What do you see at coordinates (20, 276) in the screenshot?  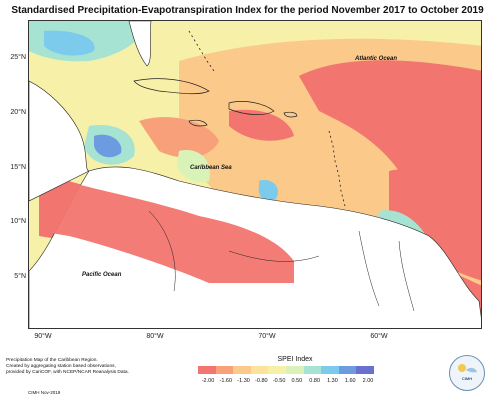 I see `lat-label-5n: 5°N` at bounding box center [20, 276].